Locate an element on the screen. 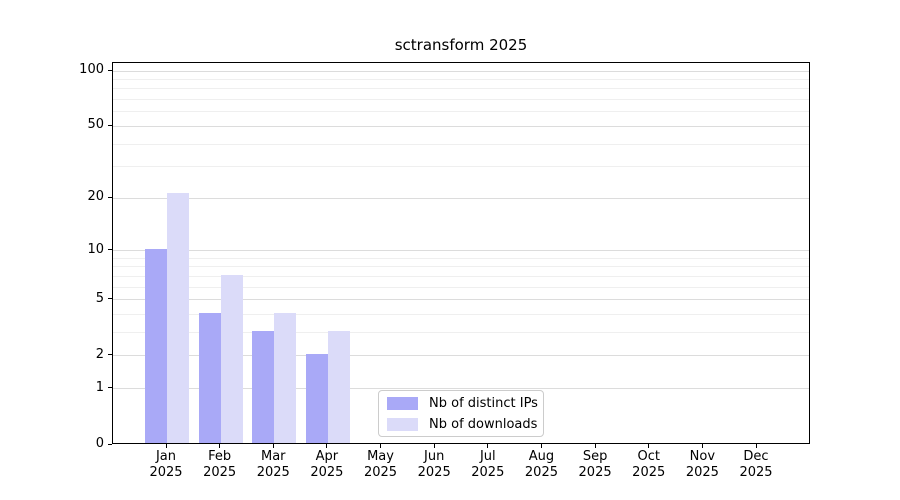 The image size is (900, 500). x-tick-label-oct: Oct 2025 is located at coordinates (649, 465).